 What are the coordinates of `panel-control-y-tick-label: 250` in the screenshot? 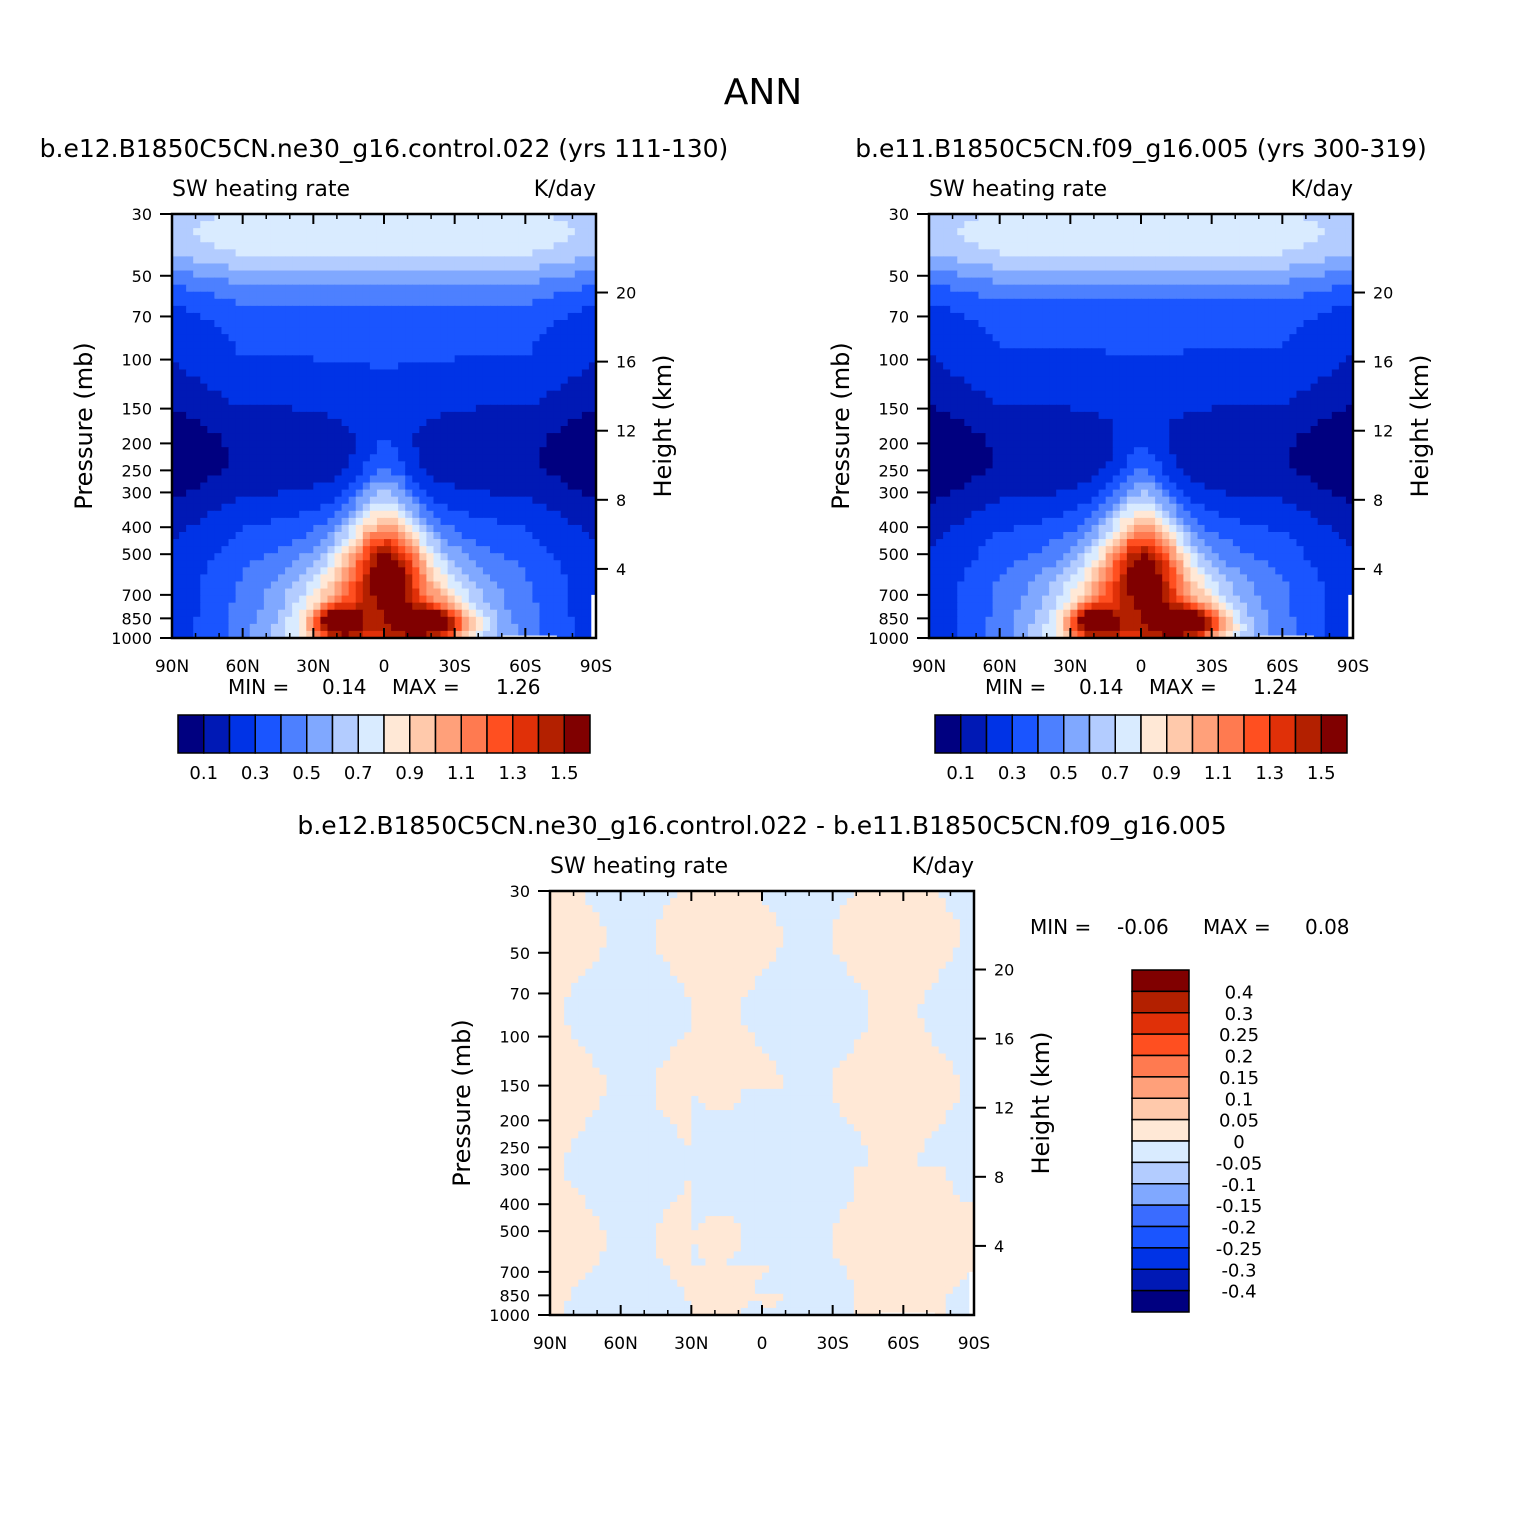 It's located at (136, 470).